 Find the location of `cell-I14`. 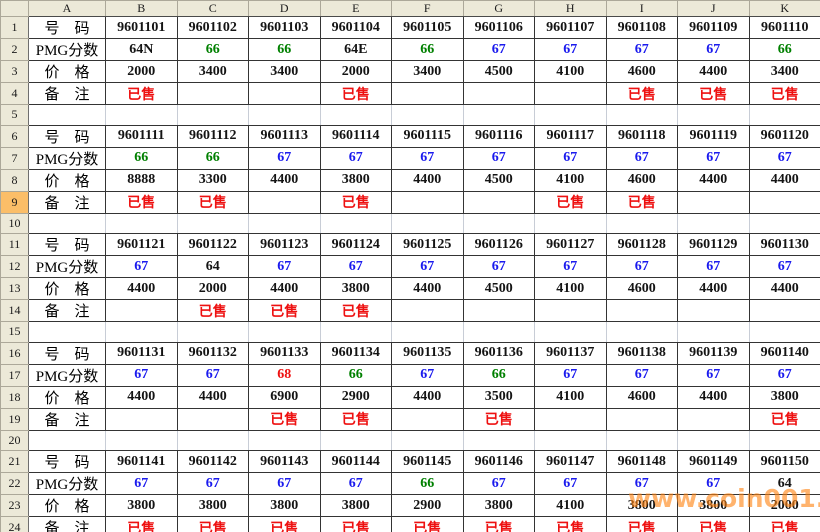

cell-I14 is located at coordinates (641, 311).